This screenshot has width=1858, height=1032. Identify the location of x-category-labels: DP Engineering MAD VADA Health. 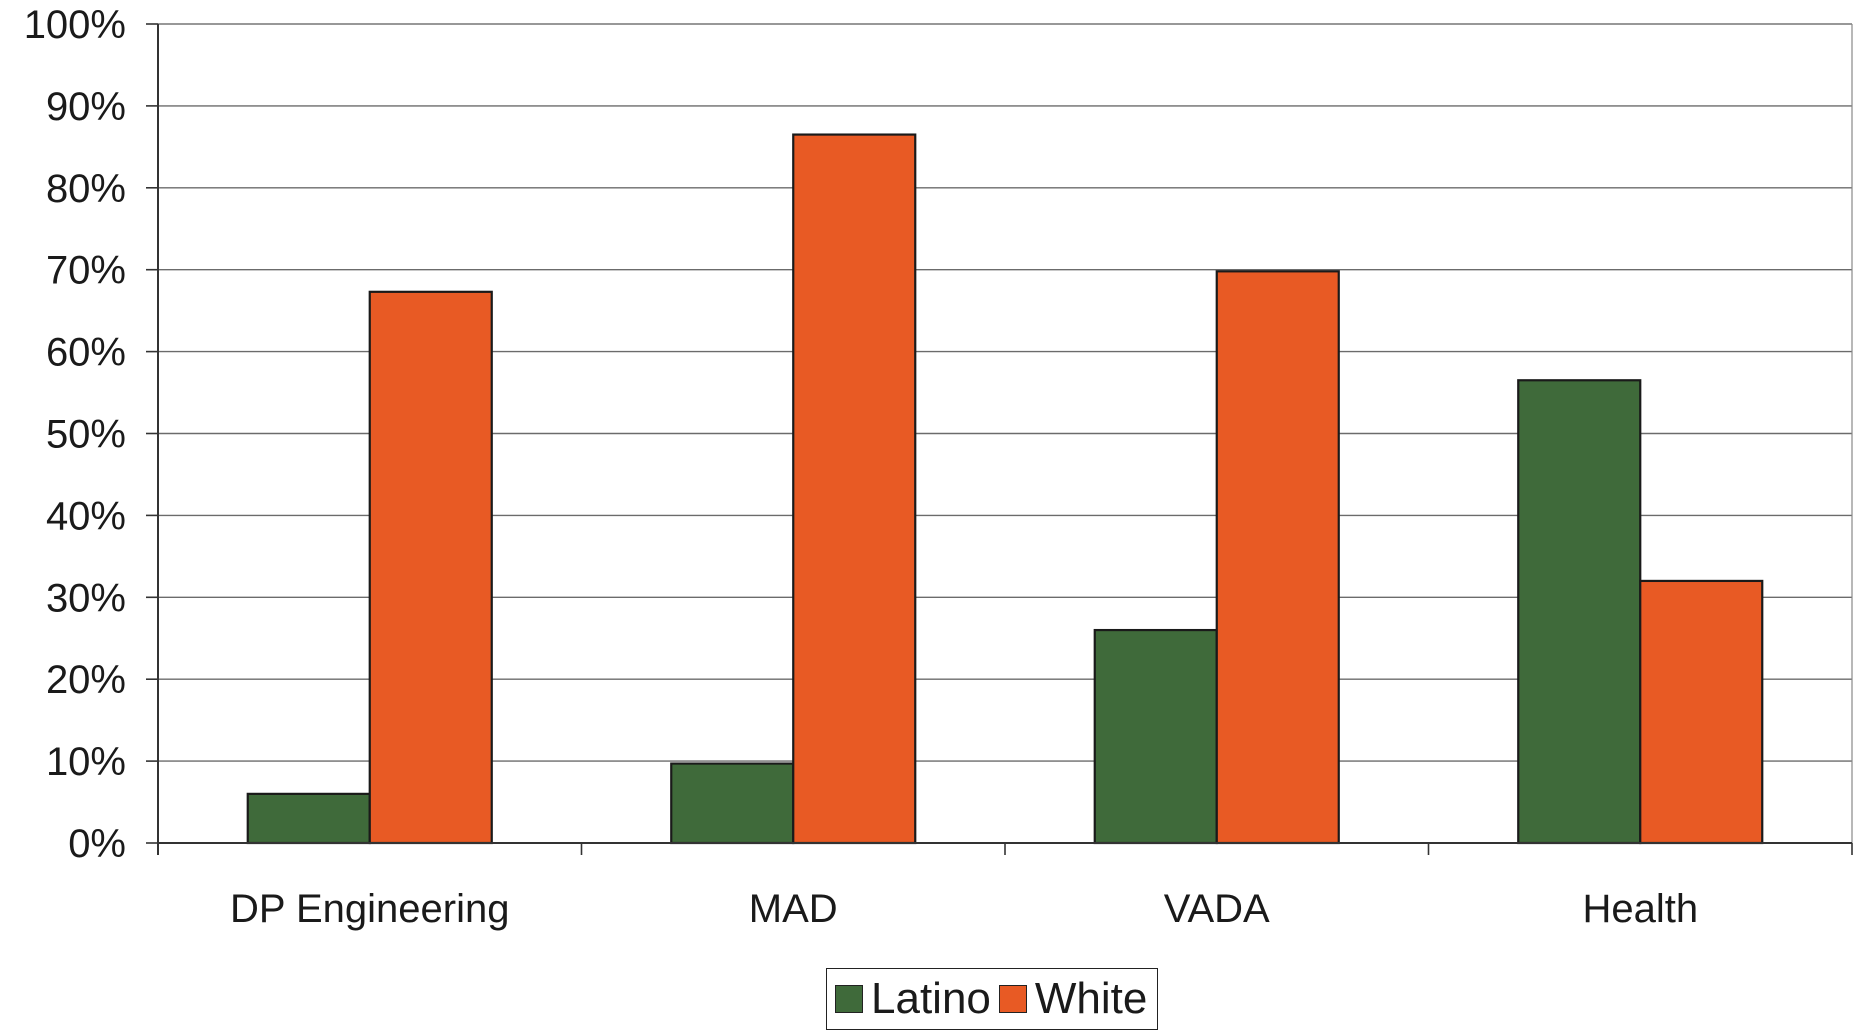
(964, 909).